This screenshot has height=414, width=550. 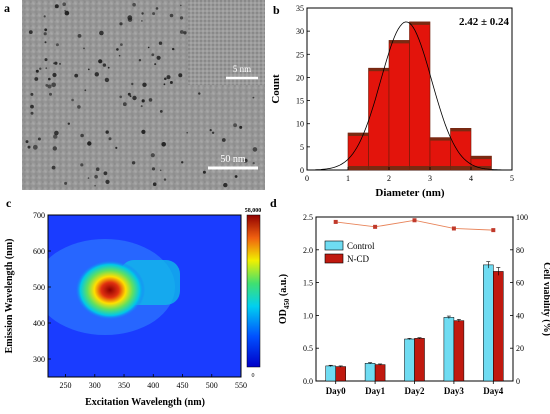 What do you see at coordinates (233, 159) in the screenshot?
I see `main-scale-label: 50 nm` at bounding box center [233, 159].